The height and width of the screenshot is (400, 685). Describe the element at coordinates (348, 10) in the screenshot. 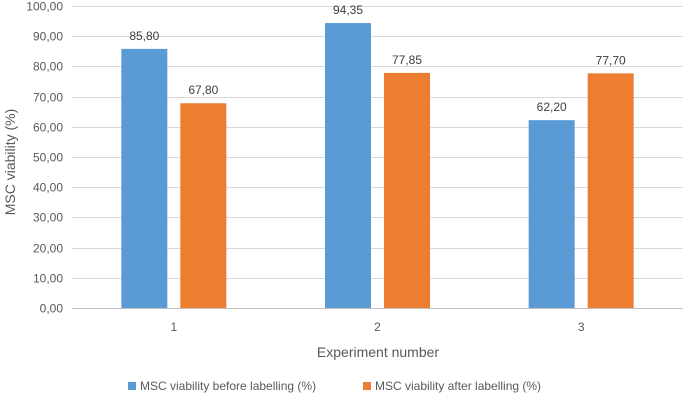

I see `data-label-exp2-before: 94,35` at that location.